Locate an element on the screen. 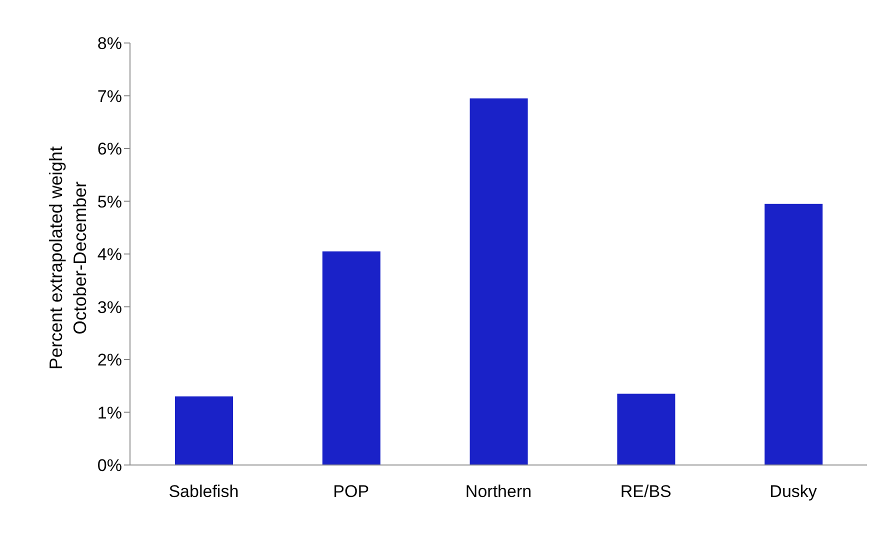 The height and width of the screenshot is (533, 891). x-tick-label: Sablefish is located at coordinates (203, 492).